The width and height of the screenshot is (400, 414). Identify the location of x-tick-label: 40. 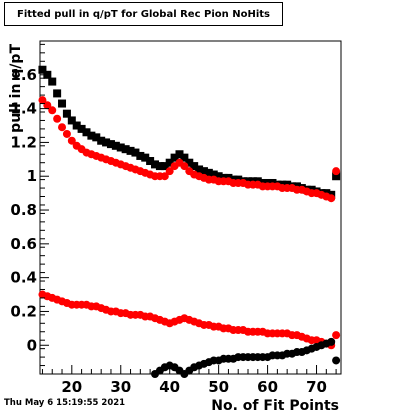
(169, 387).